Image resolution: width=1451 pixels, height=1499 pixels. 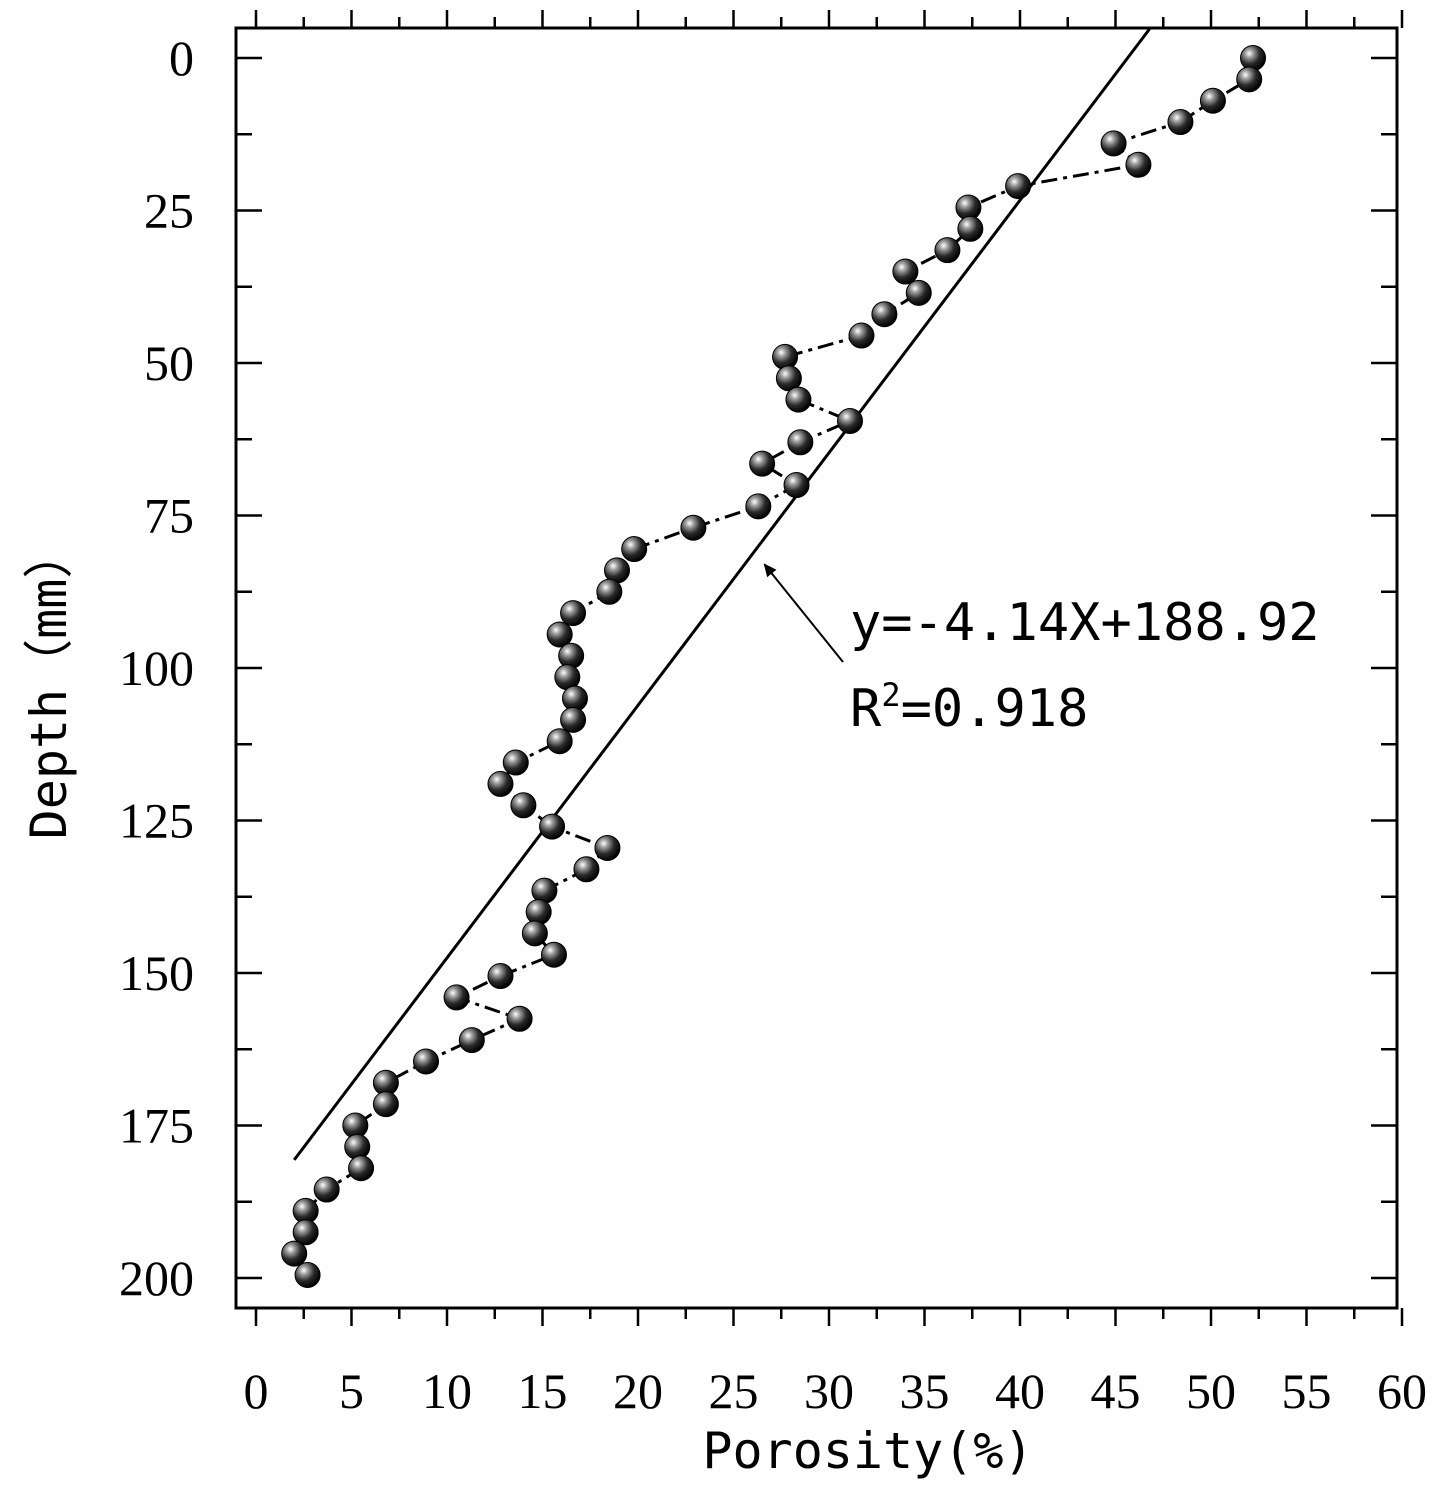 What do you see at coordinates (156, 1126) in the screenshot?
I see `y-tick-label: 175` at bounding box center [156, 1126].